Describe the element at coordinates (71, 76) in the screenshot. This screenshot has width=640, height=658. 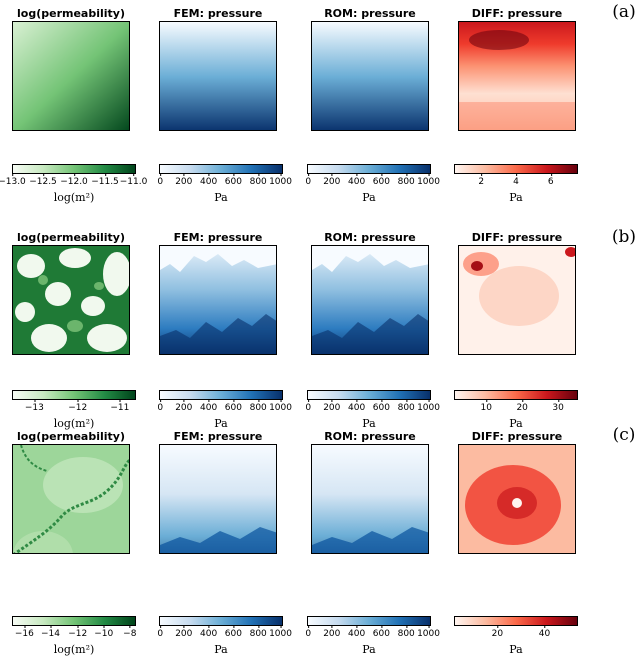
I see `permeability-map-a` at that location.